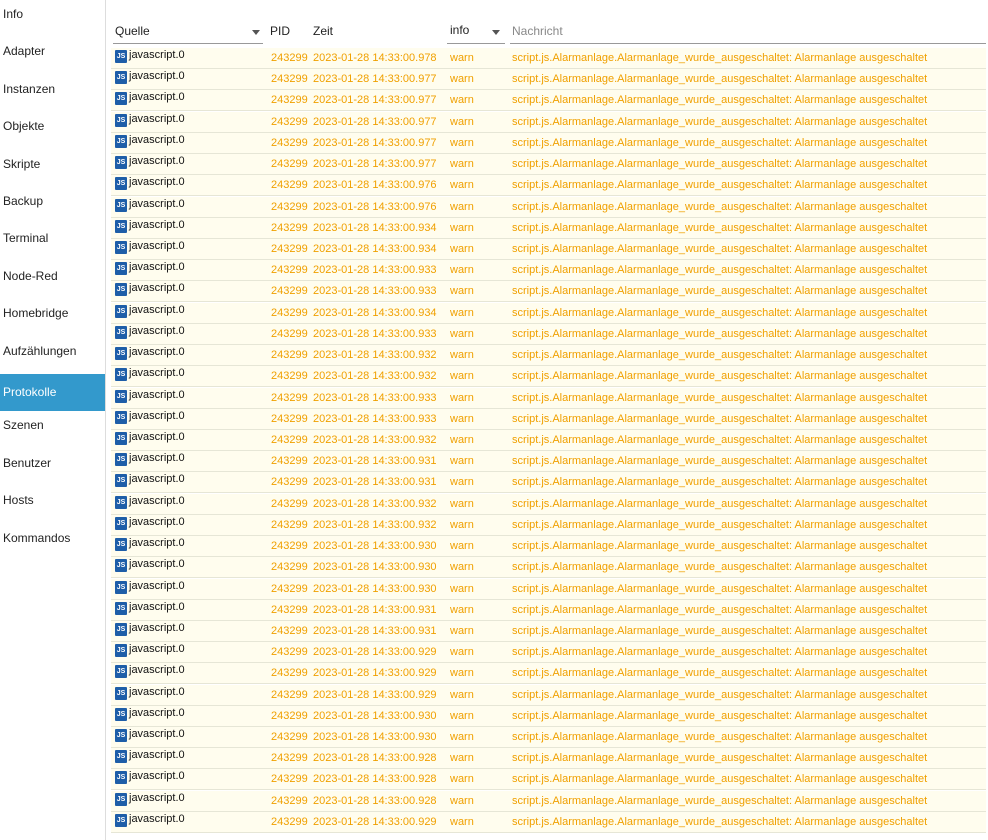 The height and width of the screenshot is (840, 988). What do you see at coordinates (37, 537) in the screenshot?
I see `nav-item: Kommandos` at bounding box center [37, 537].